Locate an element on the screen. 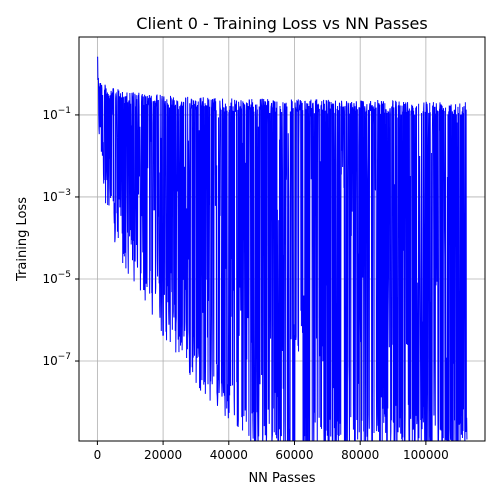 Image resolution: width=500 pixels, height=500 pixels. y-tick-label: 10⁻¹ is located at coordinates (56, 114).